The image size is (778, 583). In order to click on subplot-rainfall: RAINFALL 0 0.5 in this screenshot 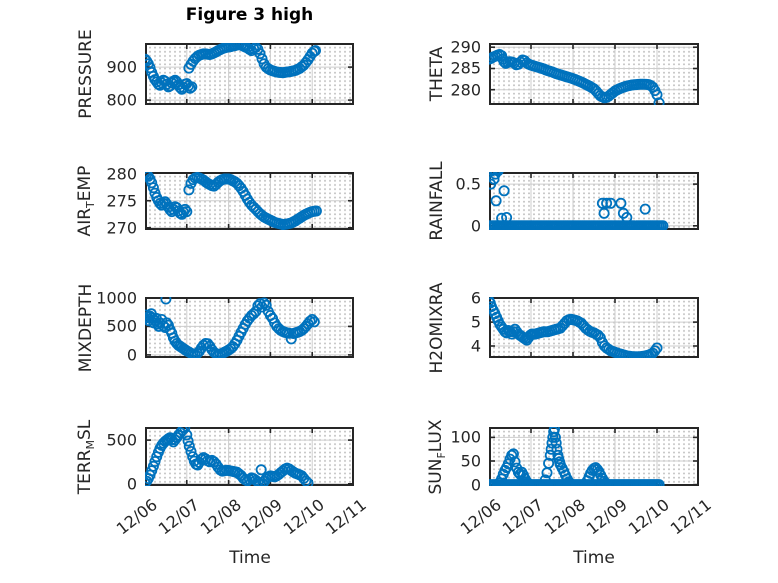, I will do `click(563, 201)`.